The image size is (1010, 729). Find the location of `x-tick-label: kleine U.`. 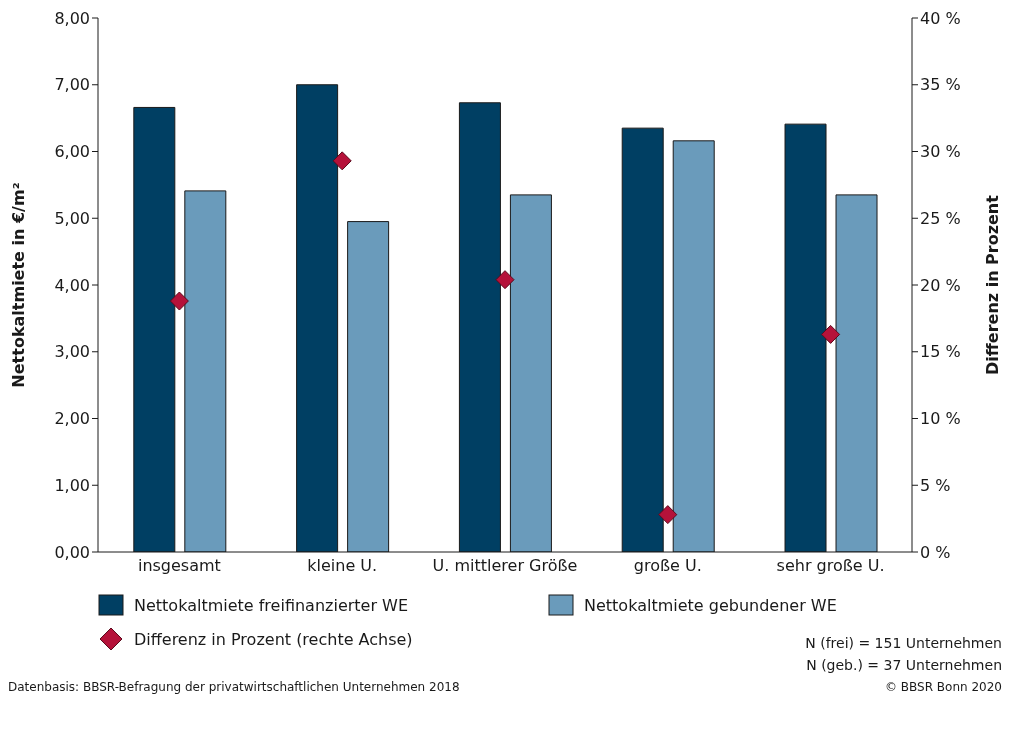

x-tick-label: kleine U. is located at coordinates (342, 566).